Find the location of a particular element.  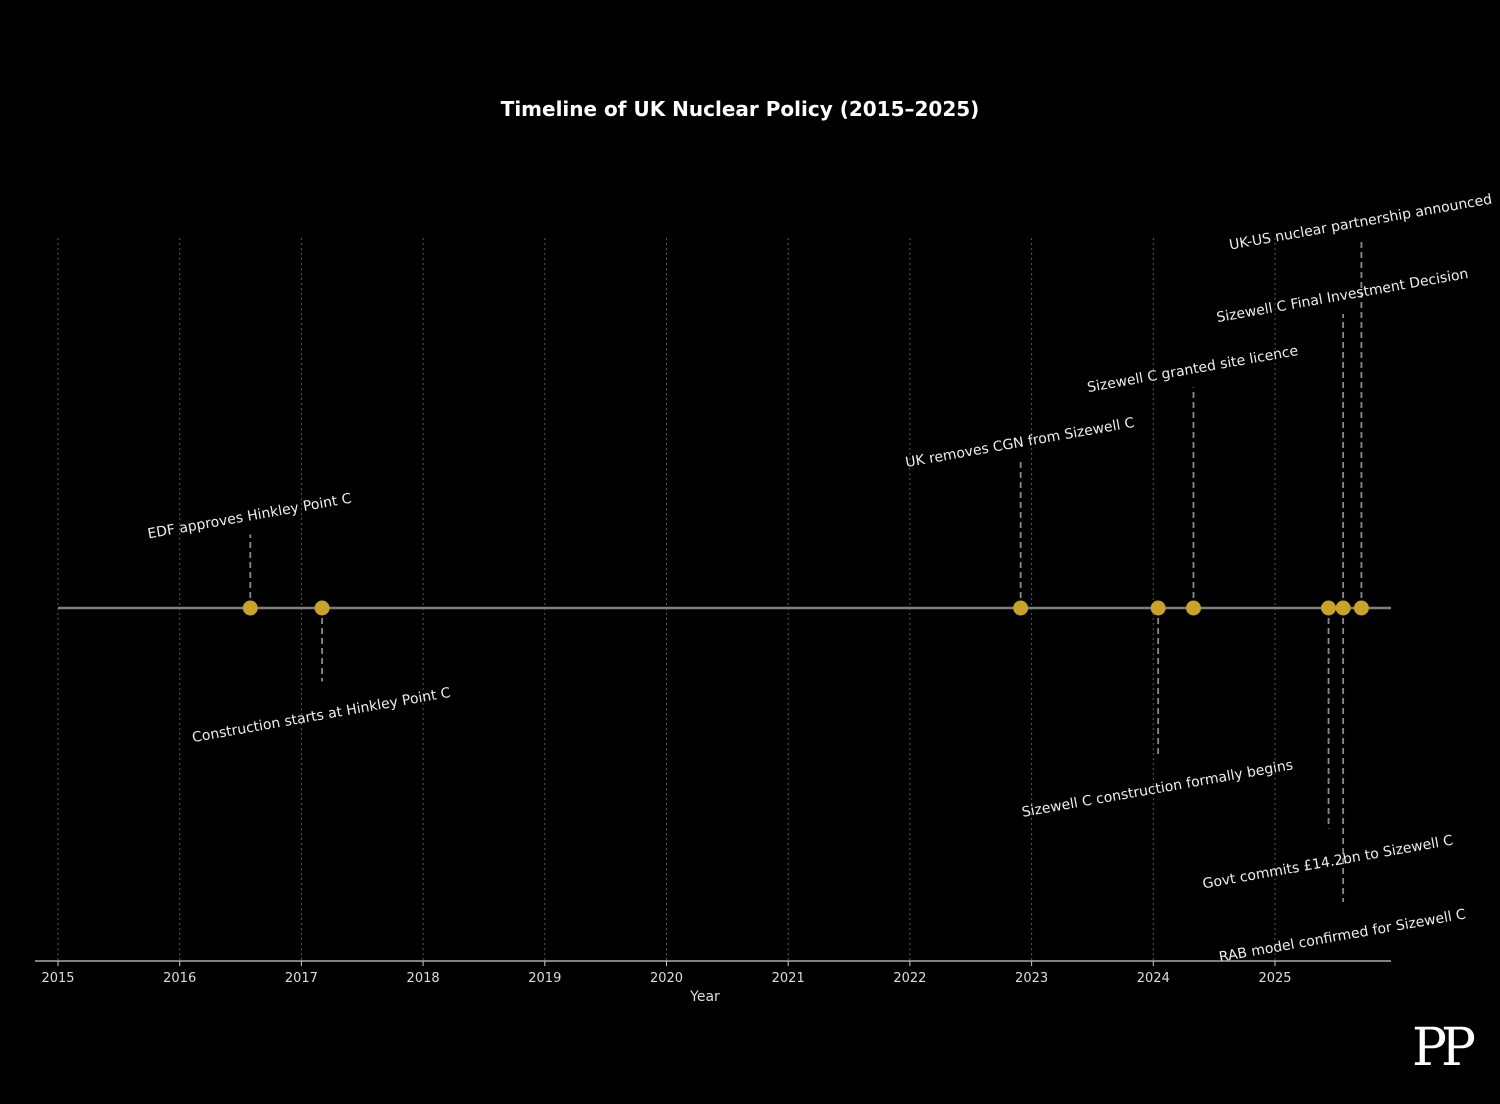

x-tick-label: 2017 is located at coordinates (301, 978).